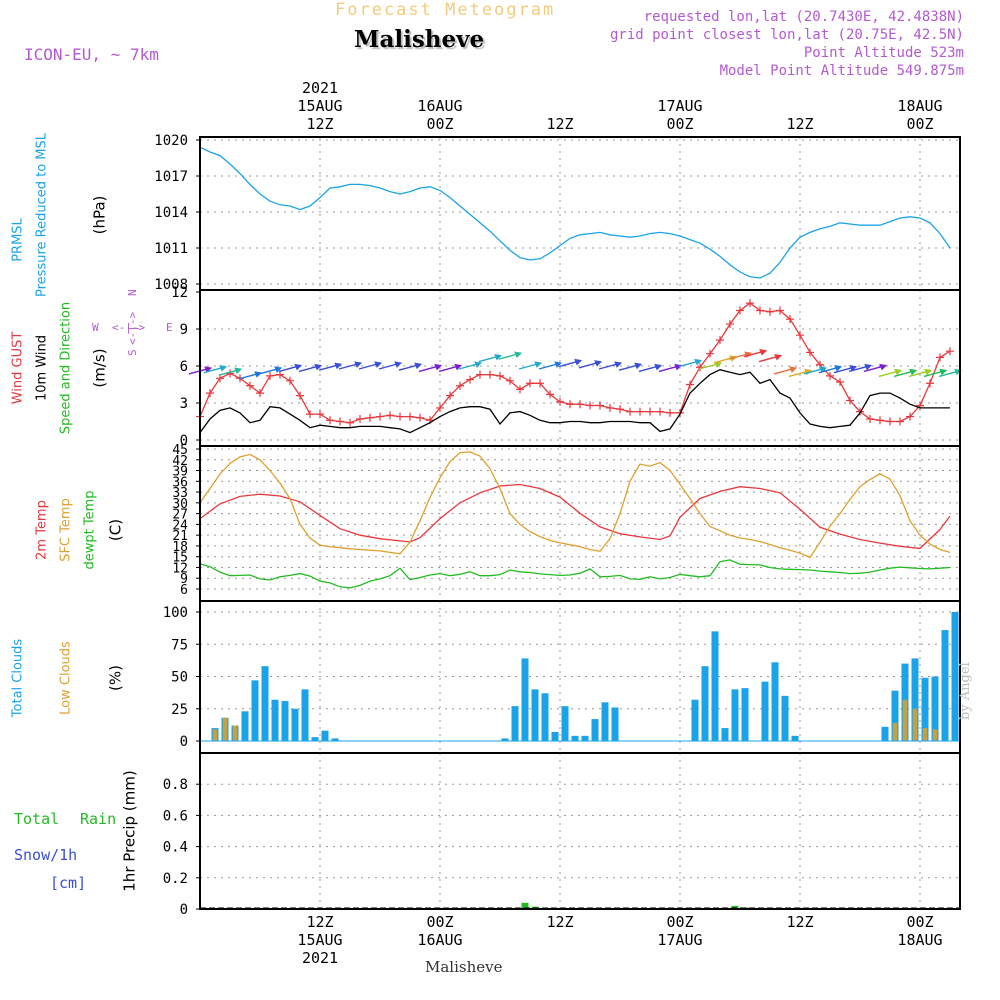 Image resolution: width=1000 pixels, height=1000 pixels. I want to click on axis-label: (m/s), so click(100, 367).